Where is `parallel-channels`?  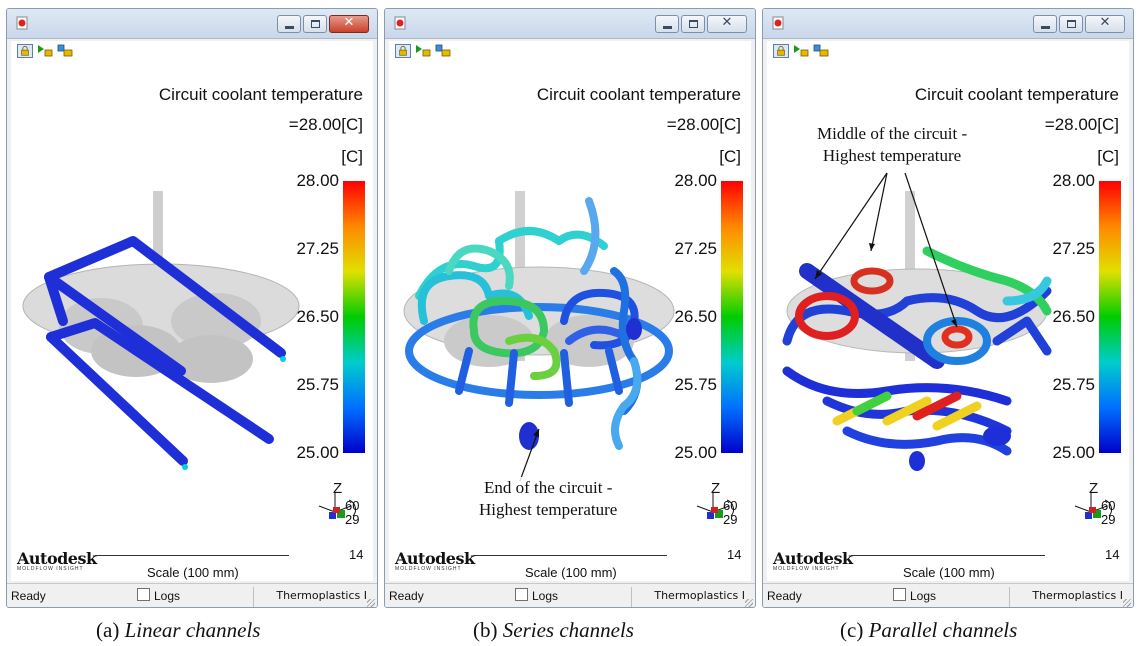
parallel-channels is located at coordinates (917, 351).